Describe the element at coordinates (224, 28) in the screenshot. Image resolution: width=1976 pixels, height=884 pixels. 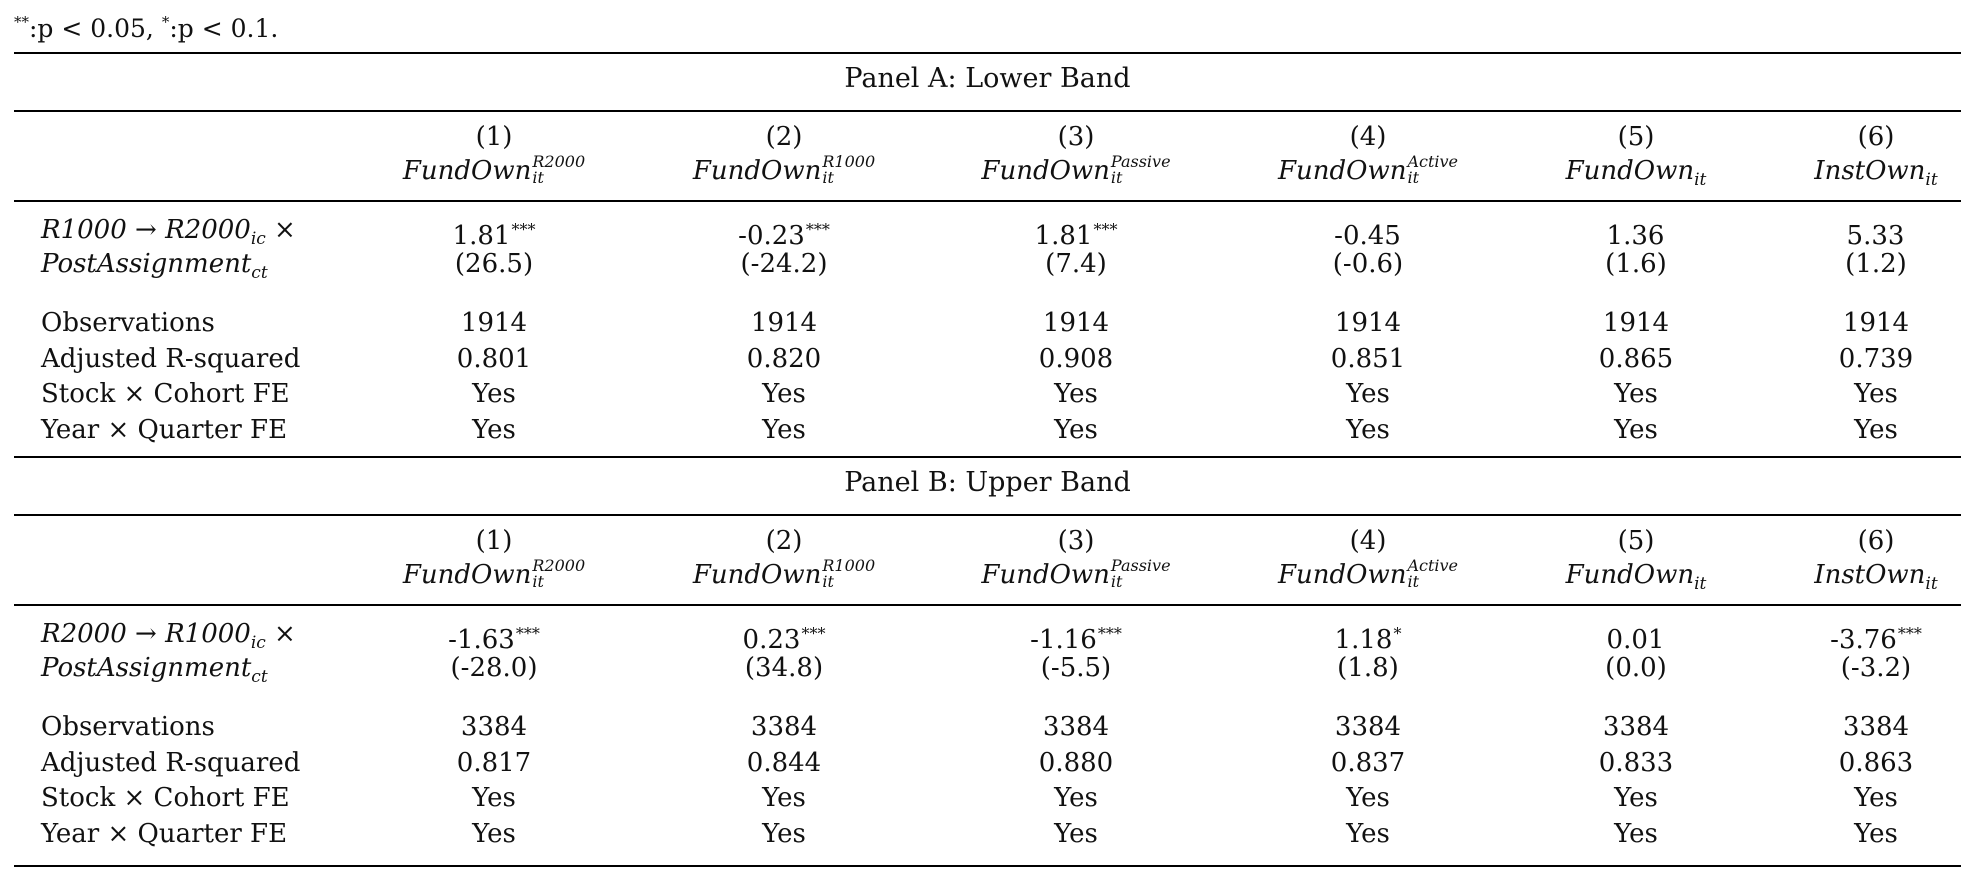
I see `note-p10: :p < 0.1.` at that location.